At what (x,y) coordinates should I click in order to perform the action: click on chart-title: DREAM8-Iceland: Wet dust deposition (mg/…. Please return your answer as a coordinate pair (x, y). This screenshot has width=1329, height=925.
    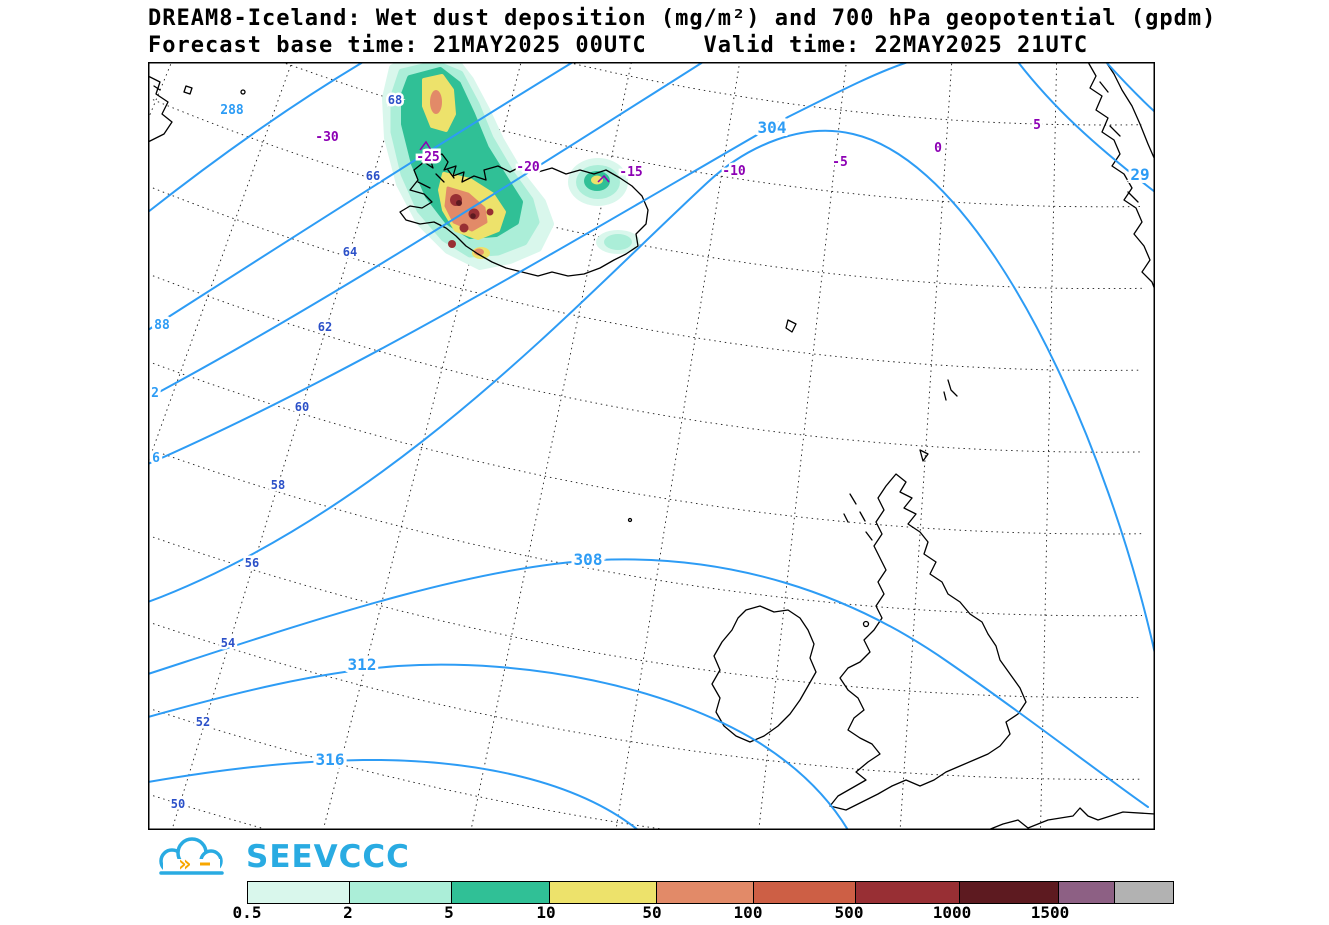
    Looking at the image, I should click on (682, 18).